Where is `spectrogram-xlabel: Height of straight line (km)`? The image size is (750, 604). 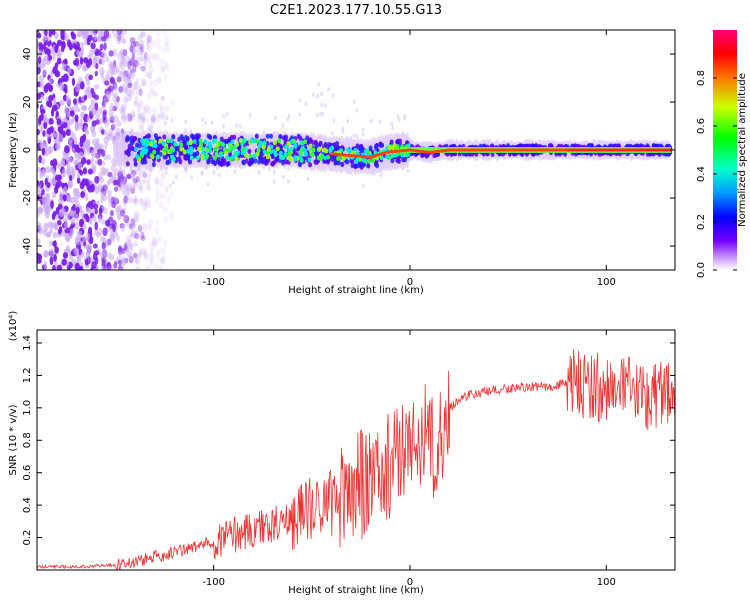 spectrogram-xlabel: Height of straight line (km) is located at coordinates (356, 290).